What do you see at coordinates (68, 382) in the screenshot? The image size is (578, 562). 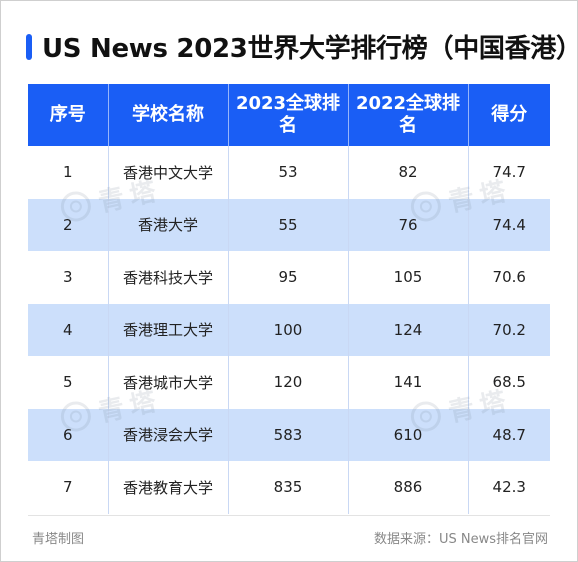 I see `cell-index: 5` at bounding box center [68, 382].